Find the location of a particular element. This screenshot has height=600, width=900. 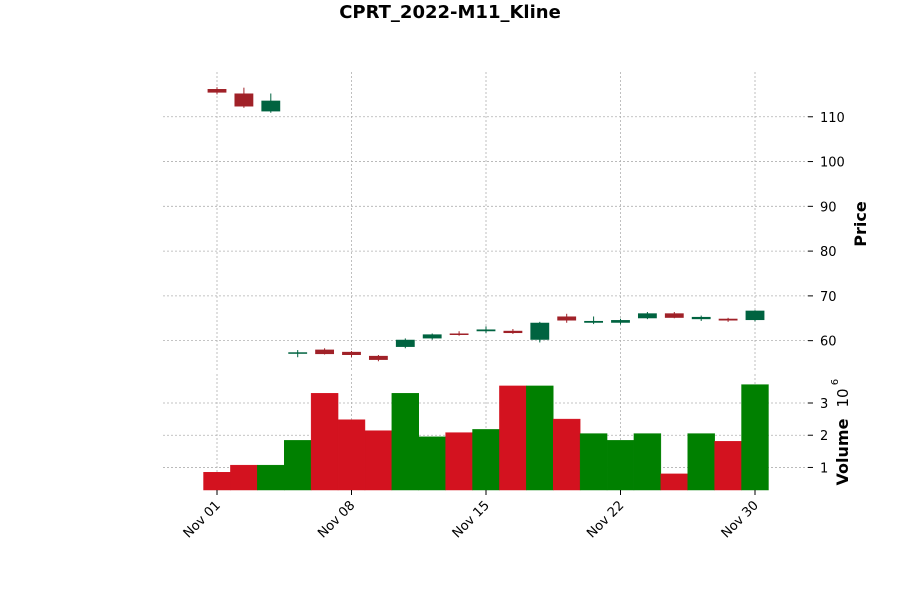

x-tick-label: Nov 15 is located at coordinates (471, 519).